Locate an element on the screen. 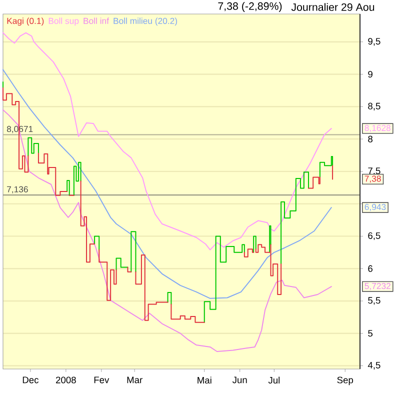  y-tick-label: 7,5 is located at coordinates (374, 172).